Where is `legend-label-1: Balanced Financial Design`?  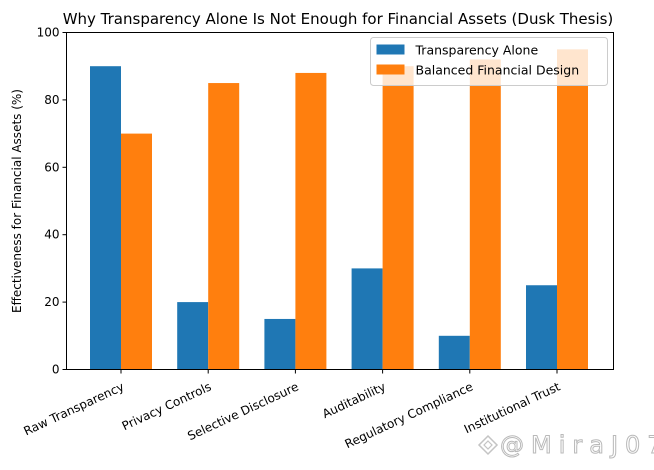 legend-label-1: Balanced Financial Design is located at coordinates (498, 70).